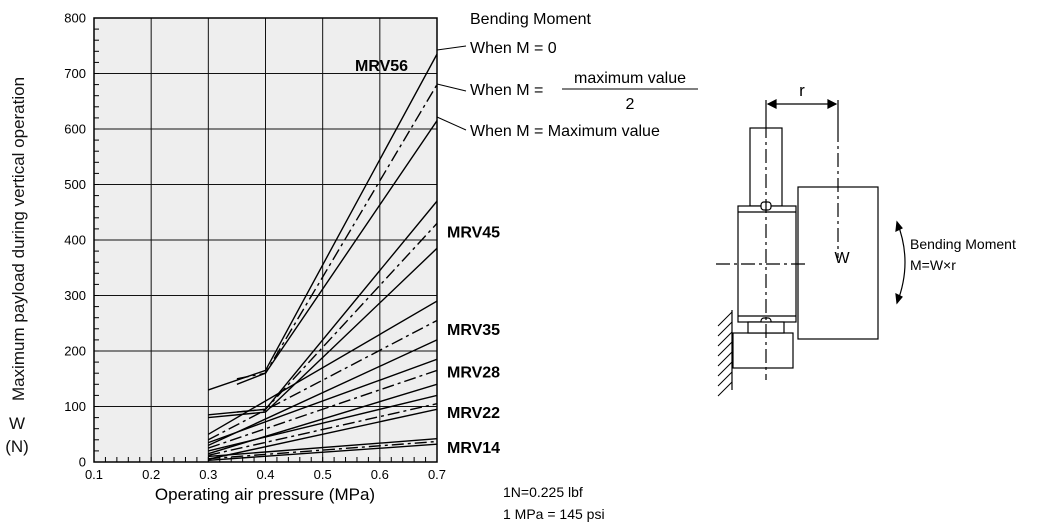  I want to click on diagram-moment-title: Bending Moment, so click(963, 244).